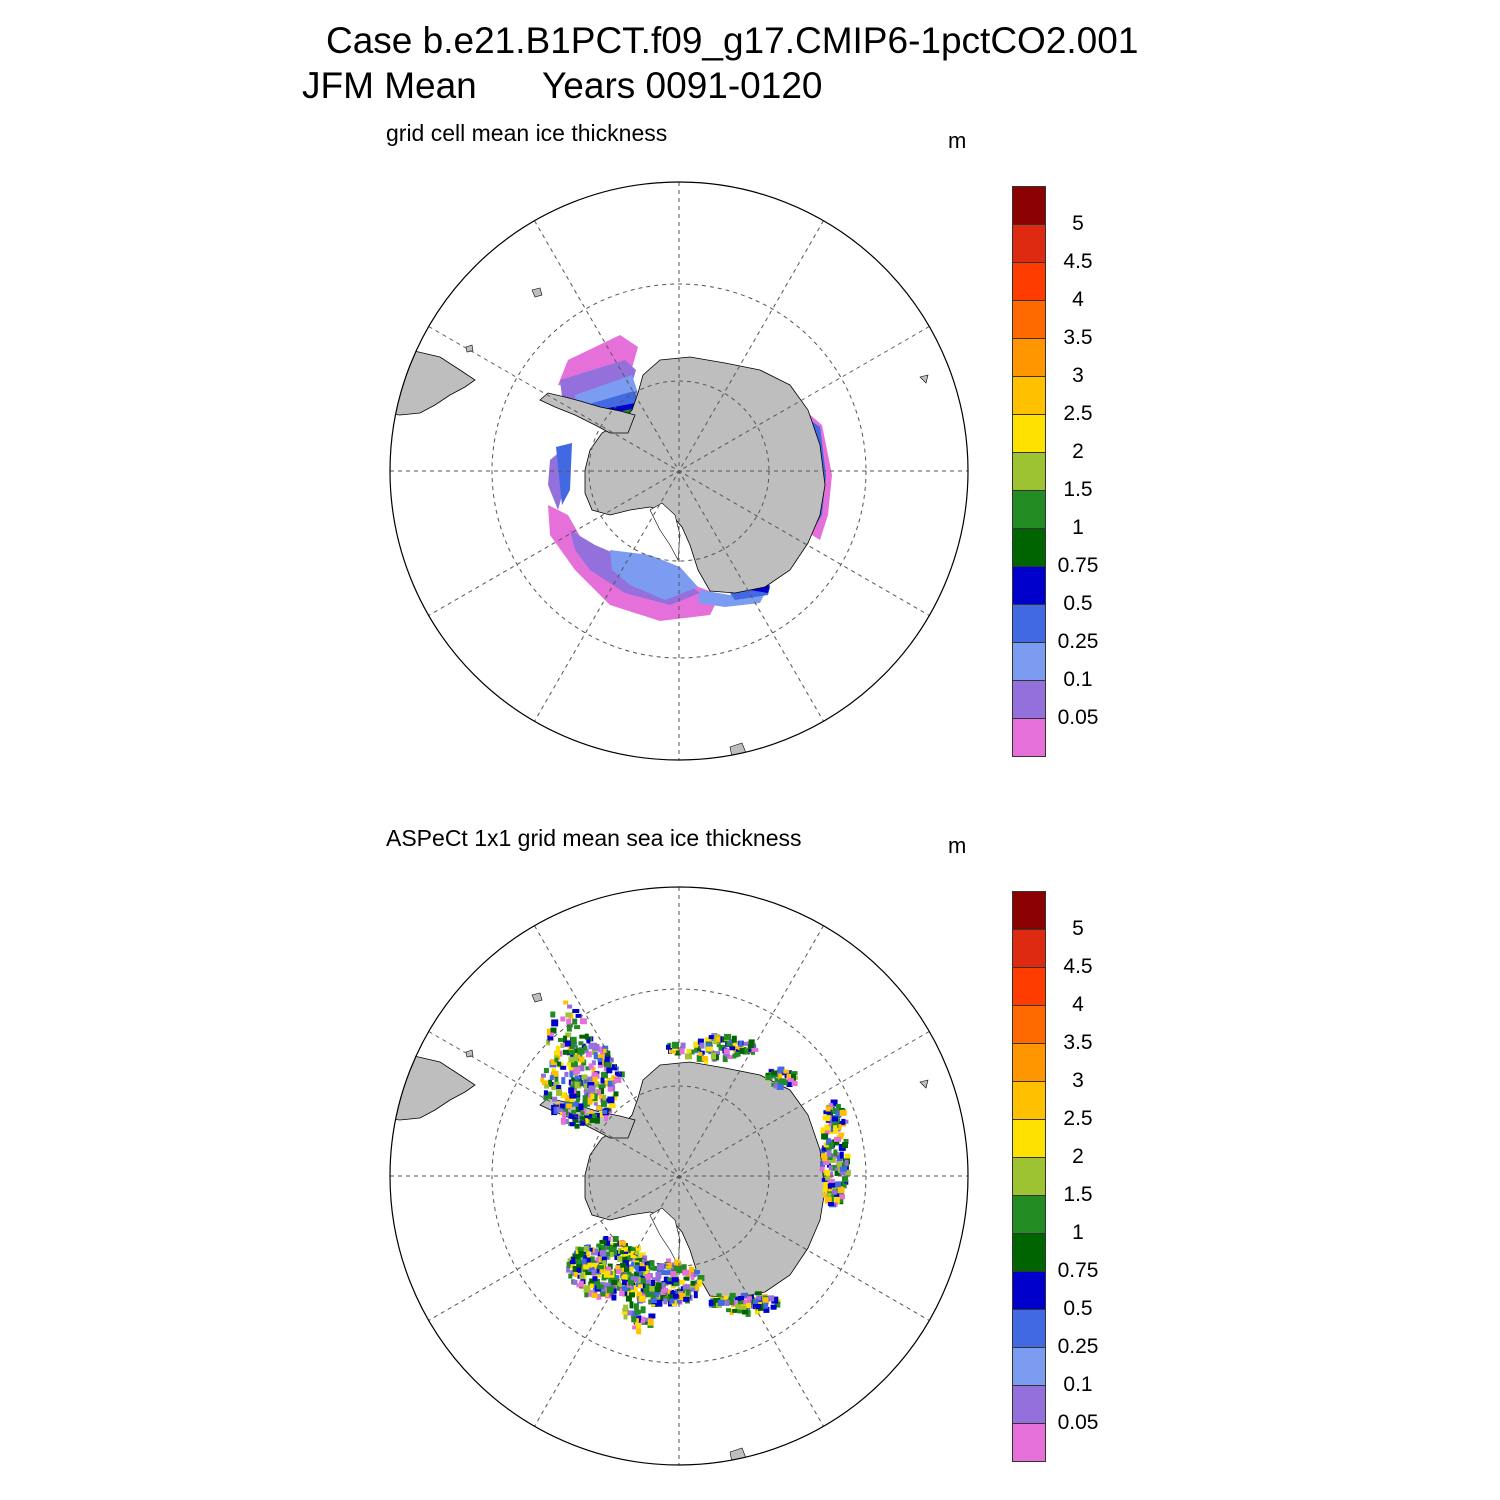  I want to click on colorbar-tick-label: 2, so click(1078, 451).